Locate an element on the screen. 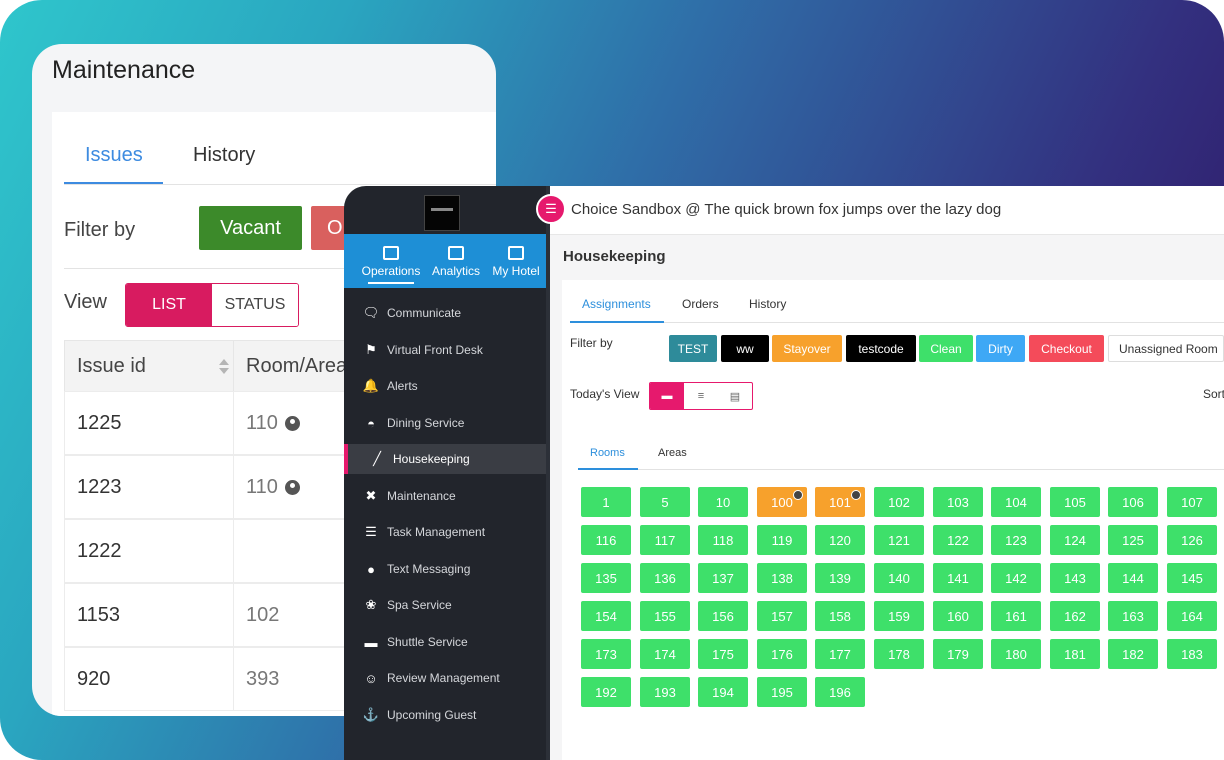 The width and height of the screenshot is (1224, 760). filter-chip-testcode: testcode is located at coordinates (881, 348).